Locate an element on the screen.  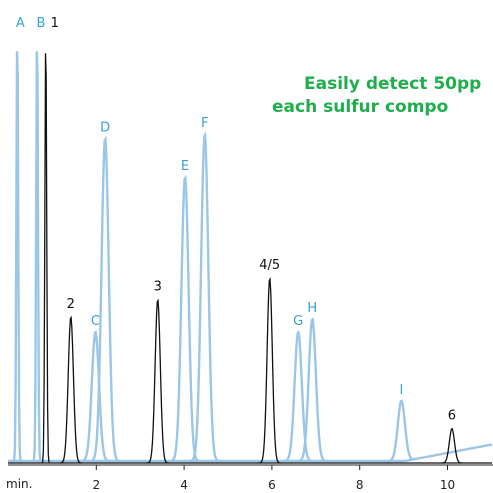
peak-c is located at coordinates (95, 396).